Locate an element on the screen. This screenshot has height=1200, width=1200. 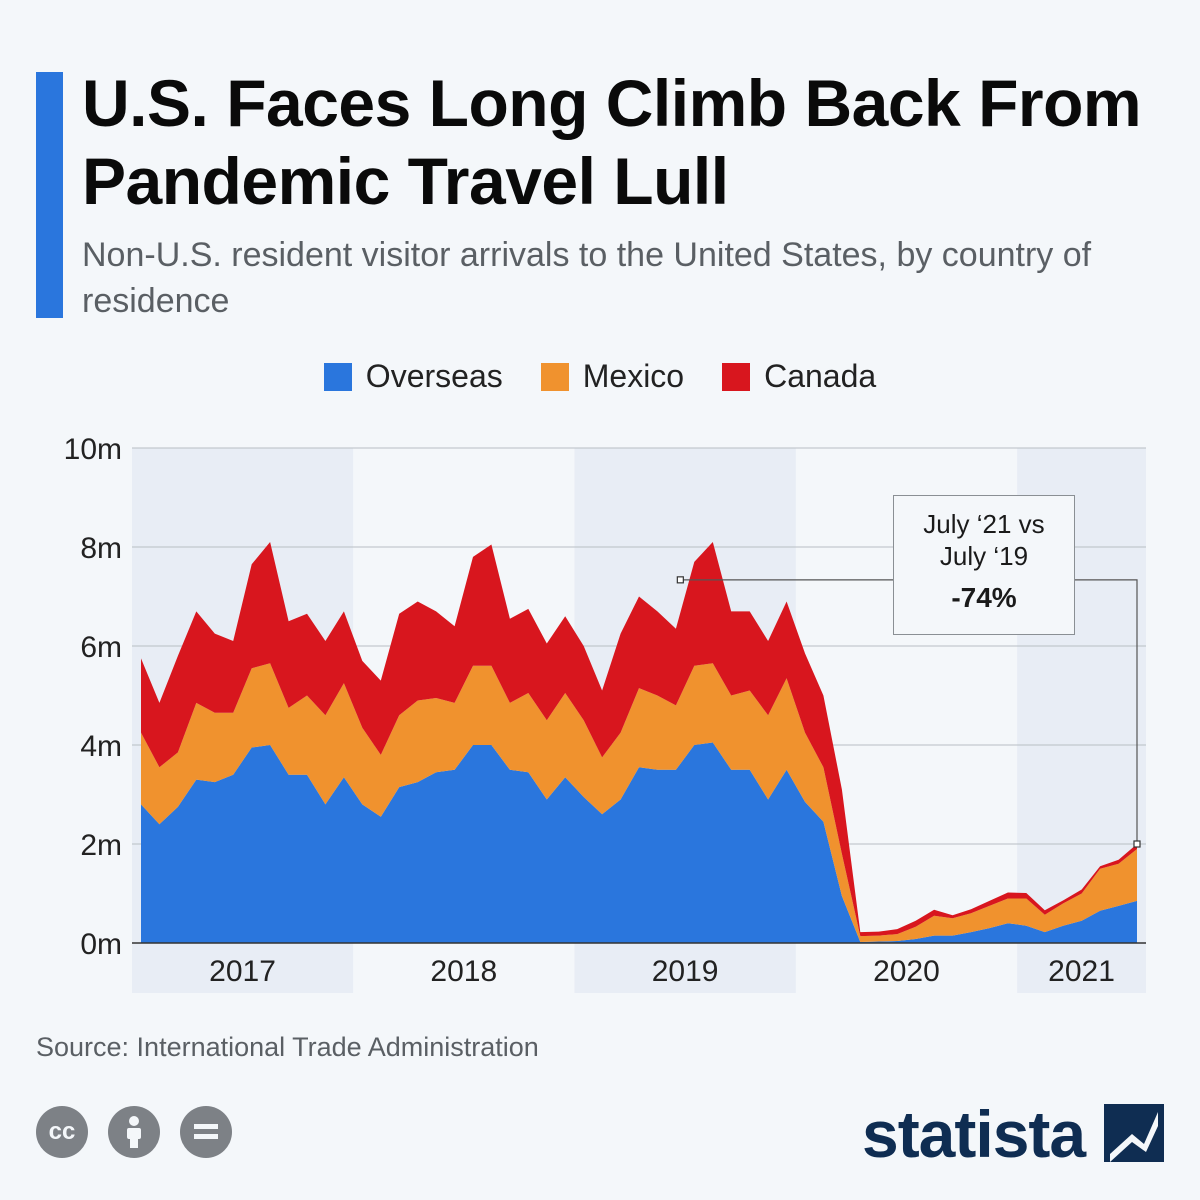
cc-icon: cc is located at coordinates (62, 1132).